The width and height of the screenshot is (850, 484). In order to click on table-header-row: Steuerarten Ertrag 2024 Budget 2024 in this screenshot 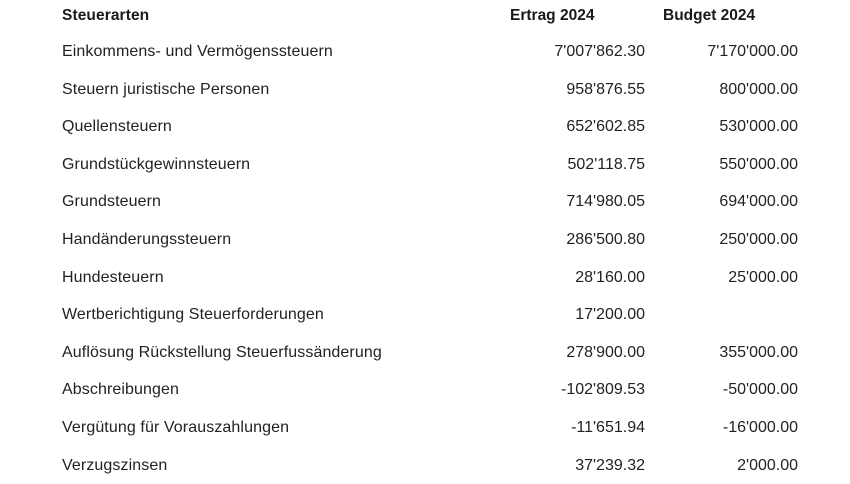, I will do `click(425, 16)`.